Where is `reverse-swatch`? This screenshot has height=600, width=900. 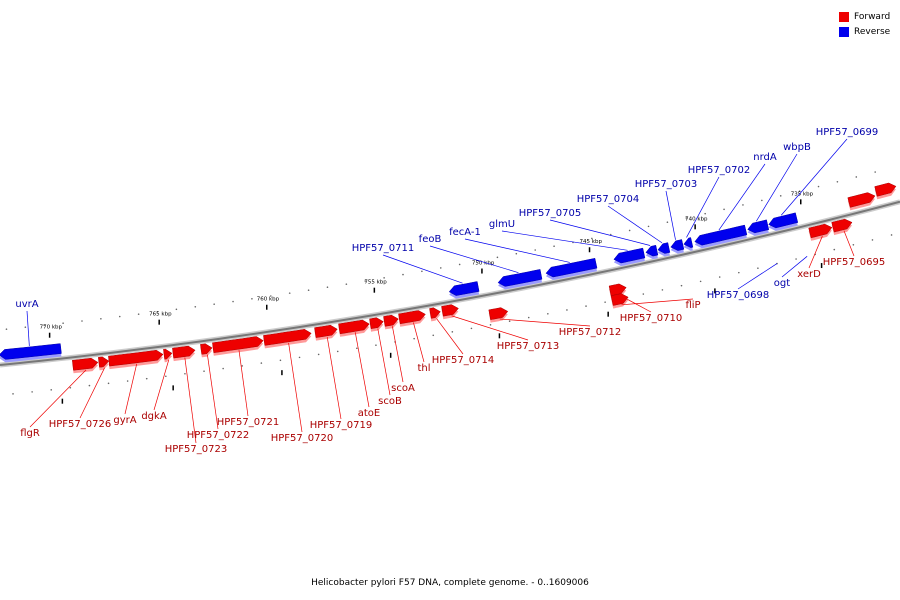
reverse-swatch is located at coordinates (844, 31).